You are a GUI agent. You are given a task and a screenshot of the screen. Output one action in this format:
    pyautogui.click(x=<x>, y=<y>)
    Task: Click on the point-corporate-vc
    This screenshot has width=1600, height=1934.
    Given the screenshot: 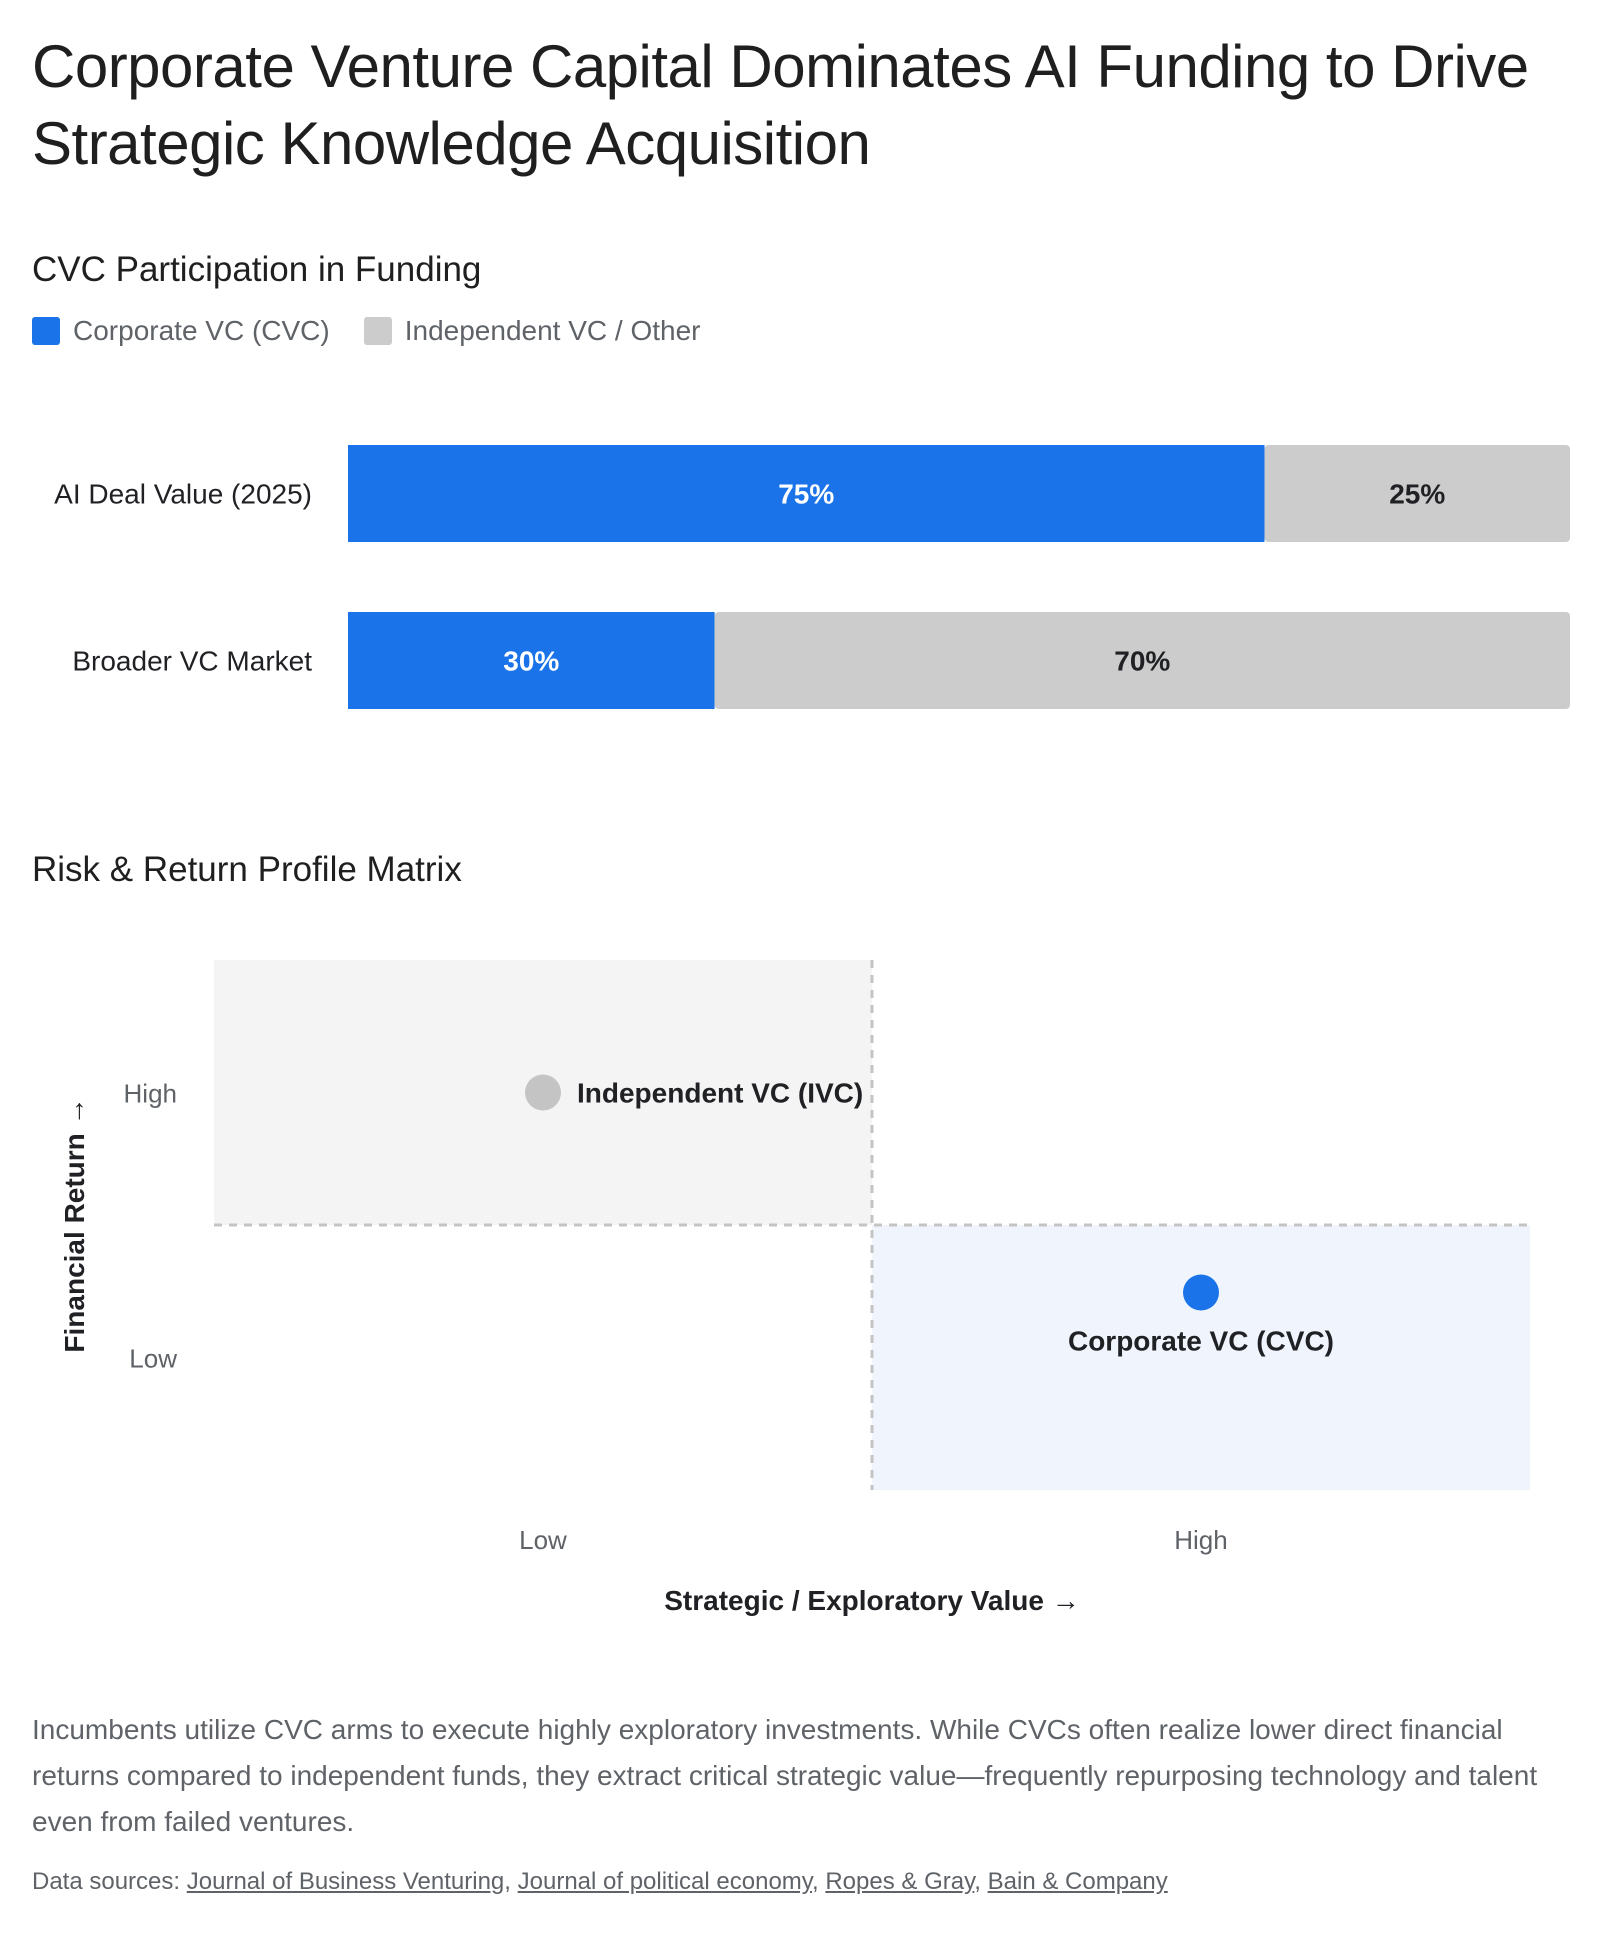 What is the action you would take?
    pyautogui.click(x=1201, y=1292)
    